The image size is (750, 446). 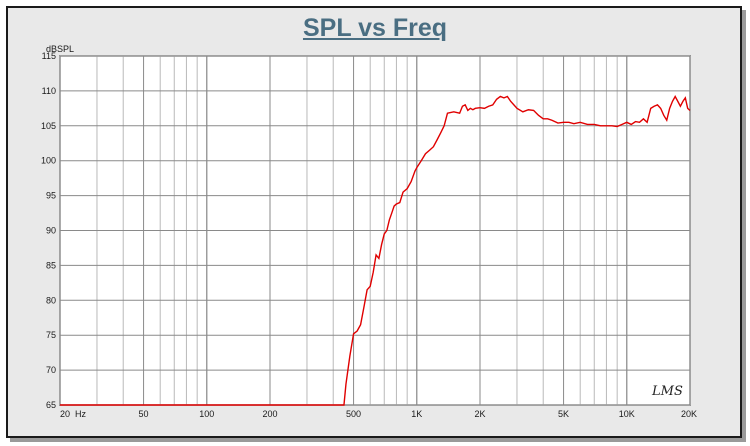 I want to click on y-tick-label: 105, so click(x=48, y=126).